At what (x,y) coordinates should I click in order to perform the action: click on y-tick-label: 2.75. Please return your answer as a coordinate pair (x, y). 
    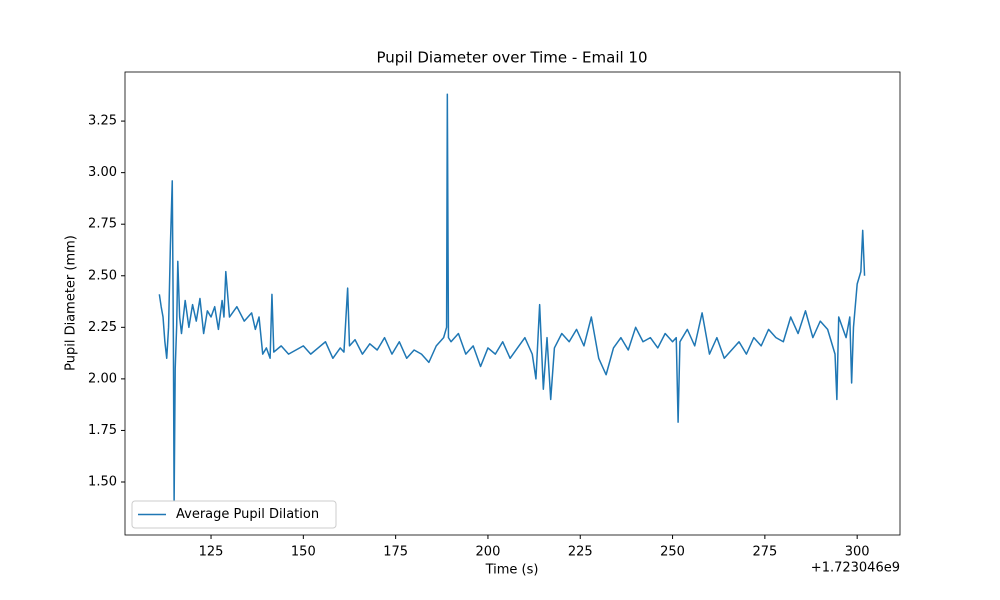
    Looking at the image, I should click on (102, 224).